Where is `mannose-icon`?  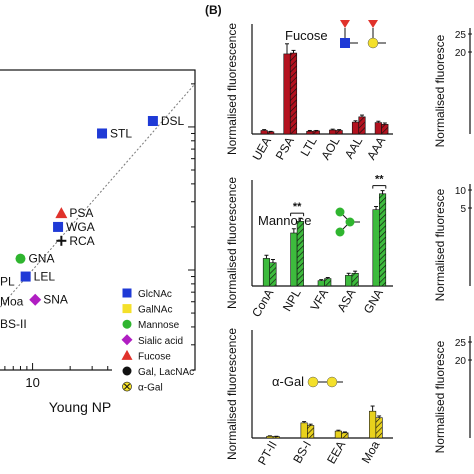 mannose-icon is located at coordinates (350, 222).